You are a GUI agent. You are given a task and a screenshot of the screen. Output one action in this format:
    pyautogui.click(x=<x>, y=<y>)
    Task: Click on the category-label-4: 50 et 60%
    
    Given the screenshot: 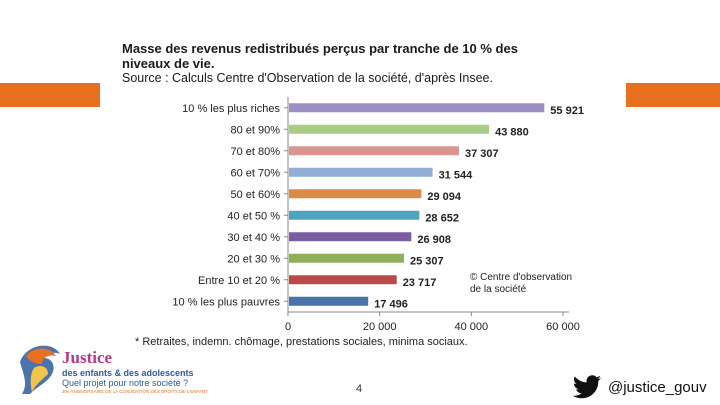 What is the action you would take?
    pyautogui.click(x=255, y=195)
    